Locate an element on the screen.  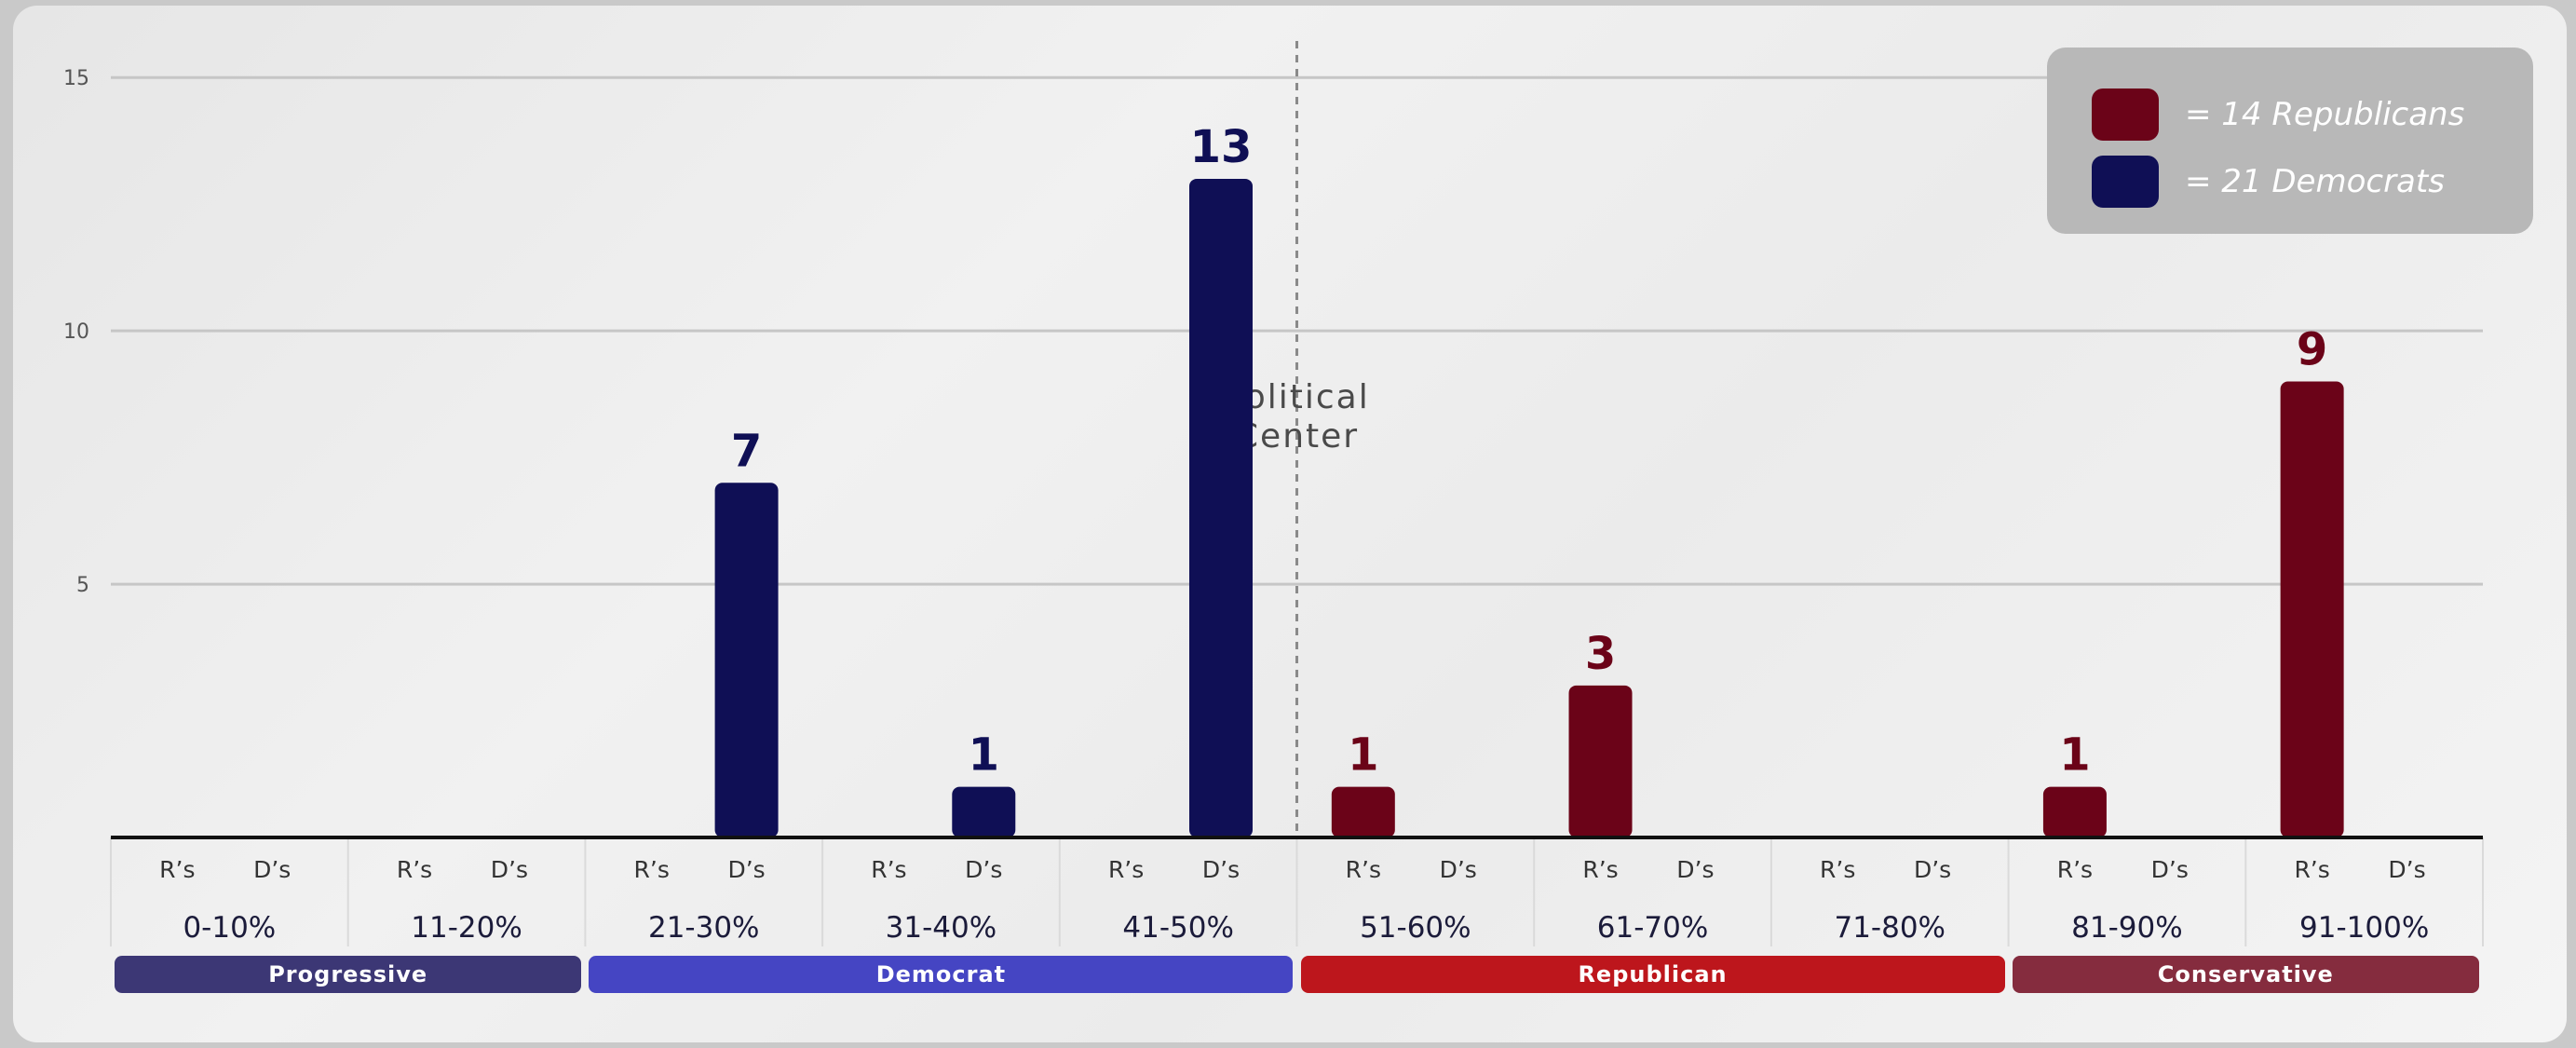
y-tick-label: 5 is located at coordinates (82, 586).